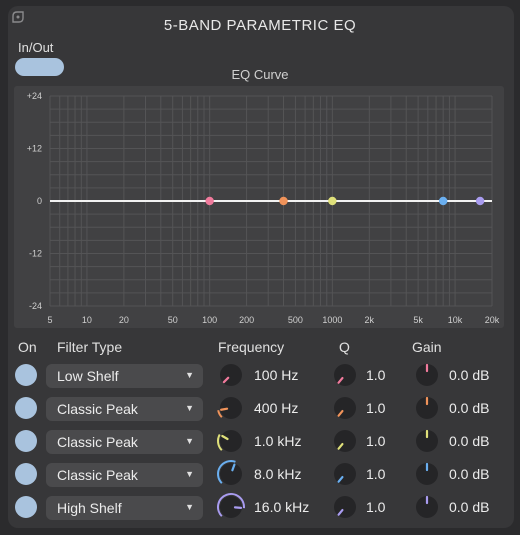  Describe the element at coordinates (49, 320) in the screenshot. I see `x-tick-label: 5` at that location.